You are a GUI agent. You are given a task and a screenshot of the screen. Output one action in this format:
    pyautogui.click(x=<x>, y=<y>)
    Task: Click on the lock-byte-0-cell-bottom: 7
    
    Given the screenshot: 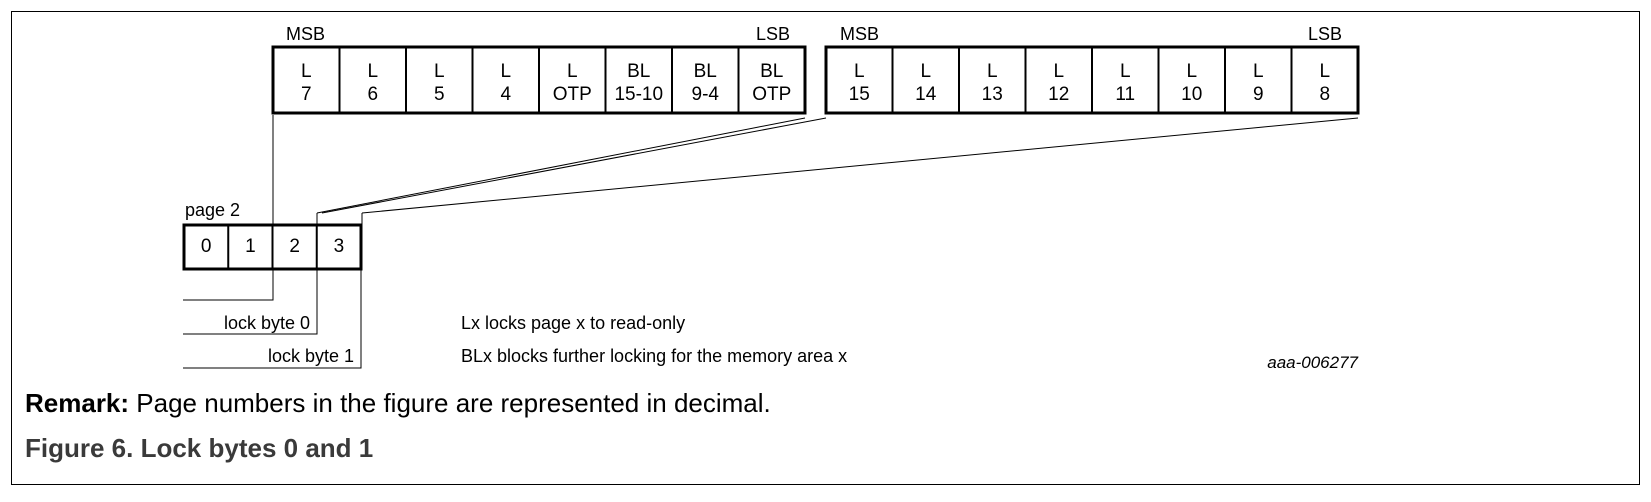 What is the action you would take?
    pyautogui.click(x=306, y=94)
    